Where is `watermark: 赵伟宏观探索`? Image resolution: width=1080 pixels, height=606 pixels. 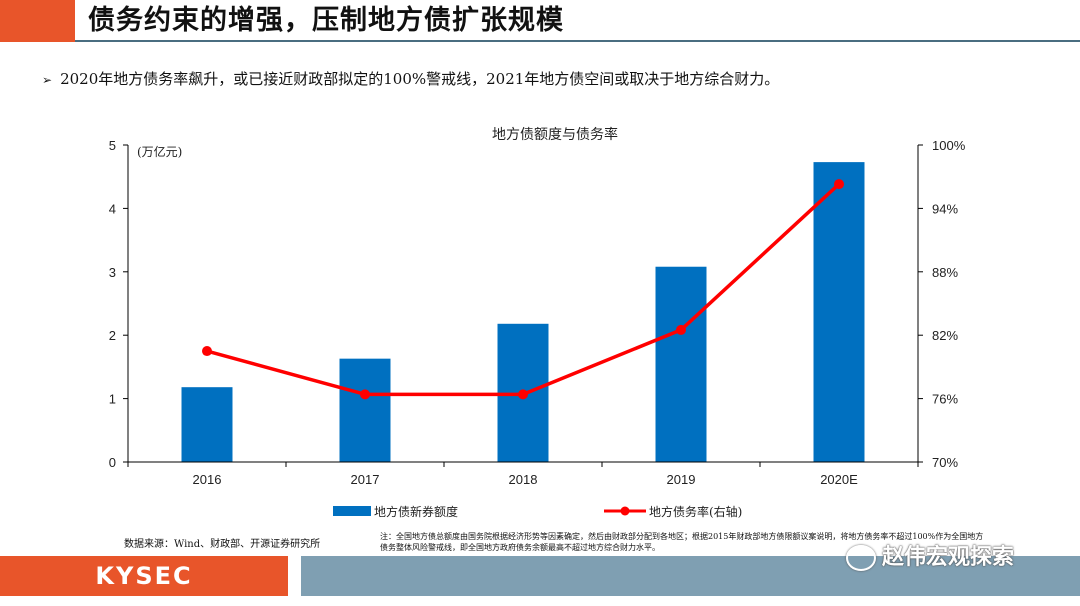 watermark: 赵伟宏观探索 is located at coordinates (930, 558).